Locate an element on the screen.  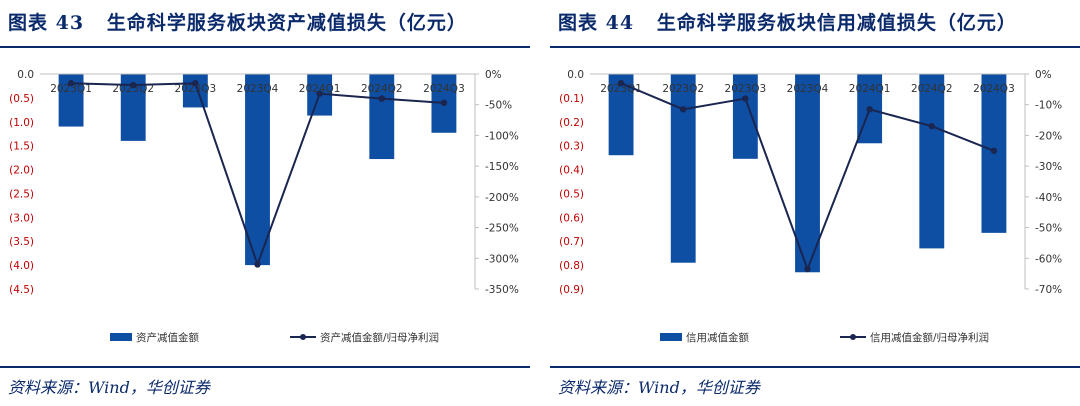
right-axis-tick-label: -300% is located at coordinates (502, 259).